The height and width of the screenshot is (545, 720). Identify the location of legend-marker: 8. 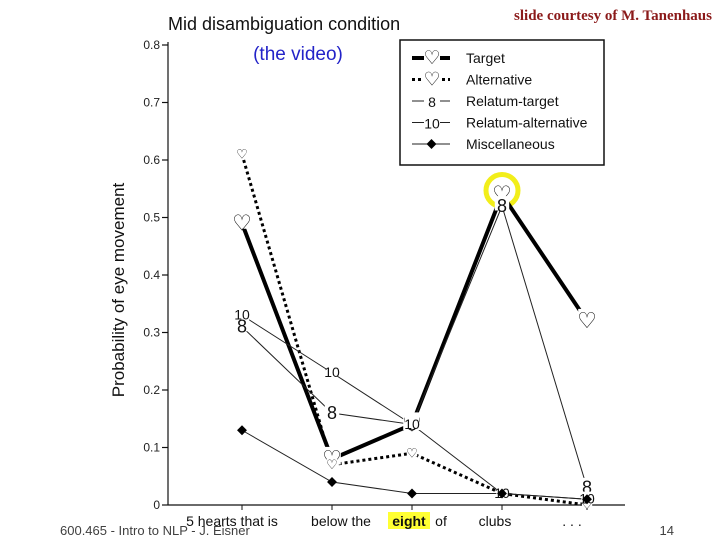
(432, 102).